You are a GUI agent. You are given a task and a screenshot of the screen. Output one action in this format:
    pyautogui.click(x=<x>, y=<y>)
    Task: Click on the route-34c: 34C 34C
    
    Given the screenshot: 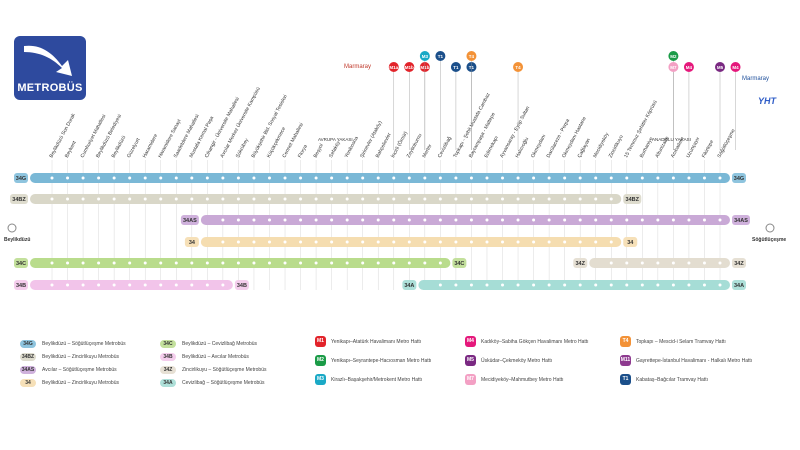 What is the action you would take?
    pyautogui.click(x=240, y=263)
    